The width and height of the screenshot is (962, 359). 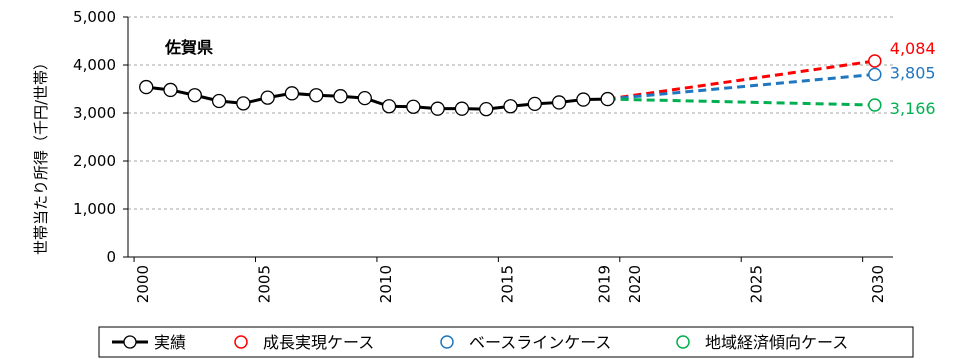 I want to click on x-tick-label: 2019, so click(x=605, y=284).